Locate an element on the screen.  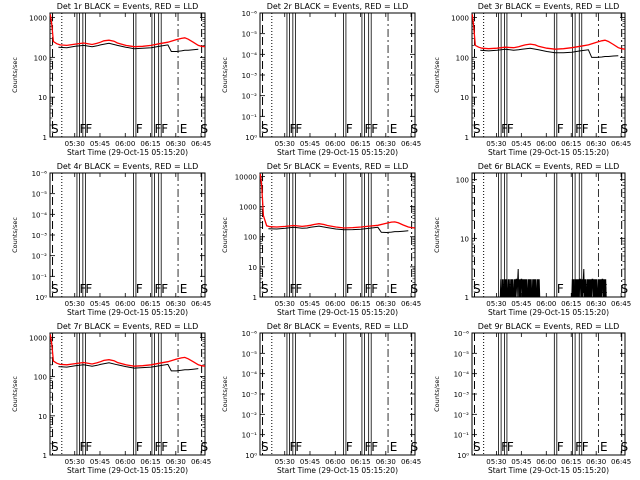
panel-title: Det 2r BLACK = Events, RED = LLD is located at coordinates (338, 6).